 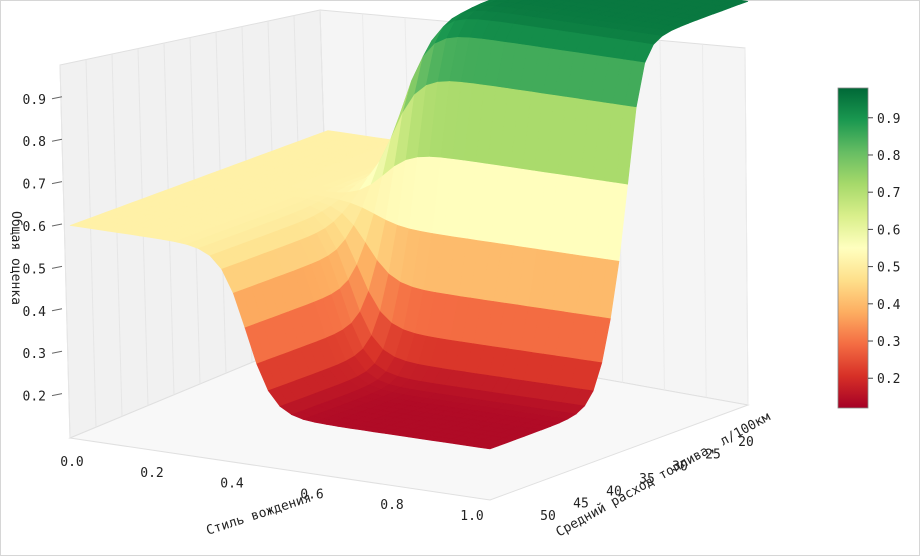 What do you see at coordinates (888, 342) in the screenshot?
I see `colorbar-tick-label: 0.3` at bounding box center [888, 342].